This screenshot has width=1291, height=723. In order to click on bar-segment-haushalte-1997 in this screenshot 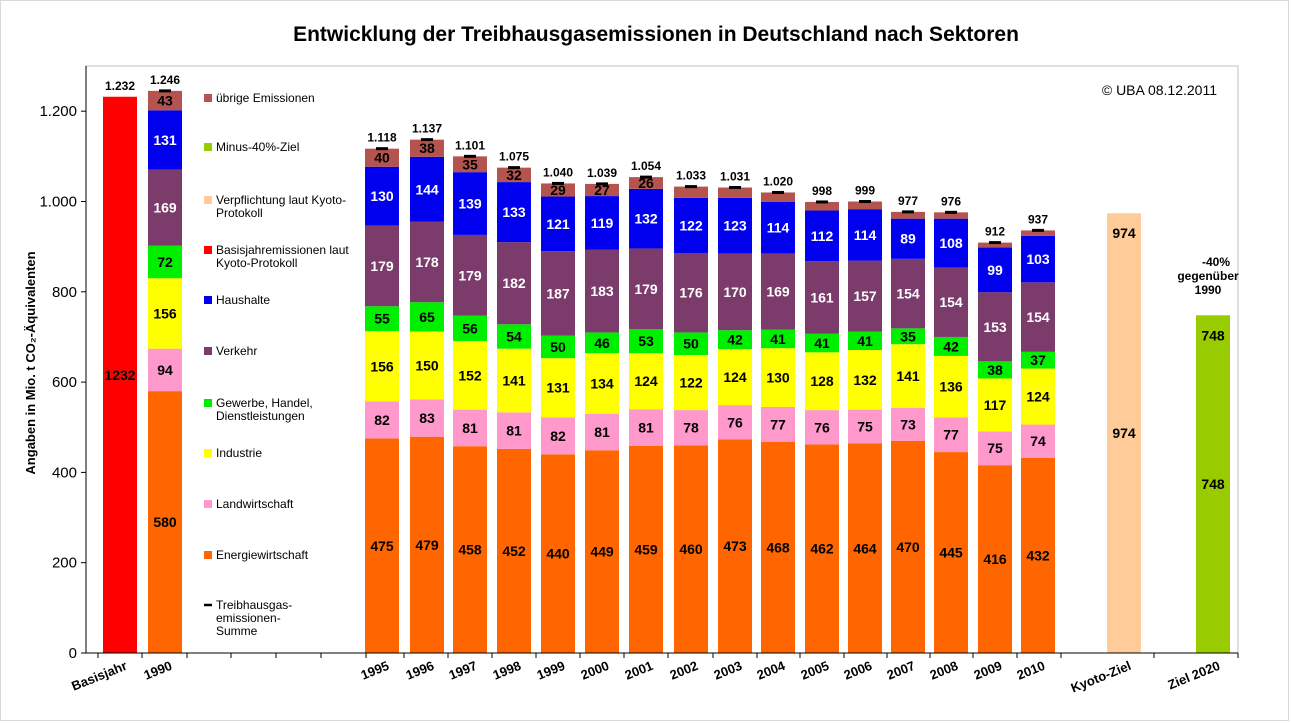, I will do `click(470, 203)`.